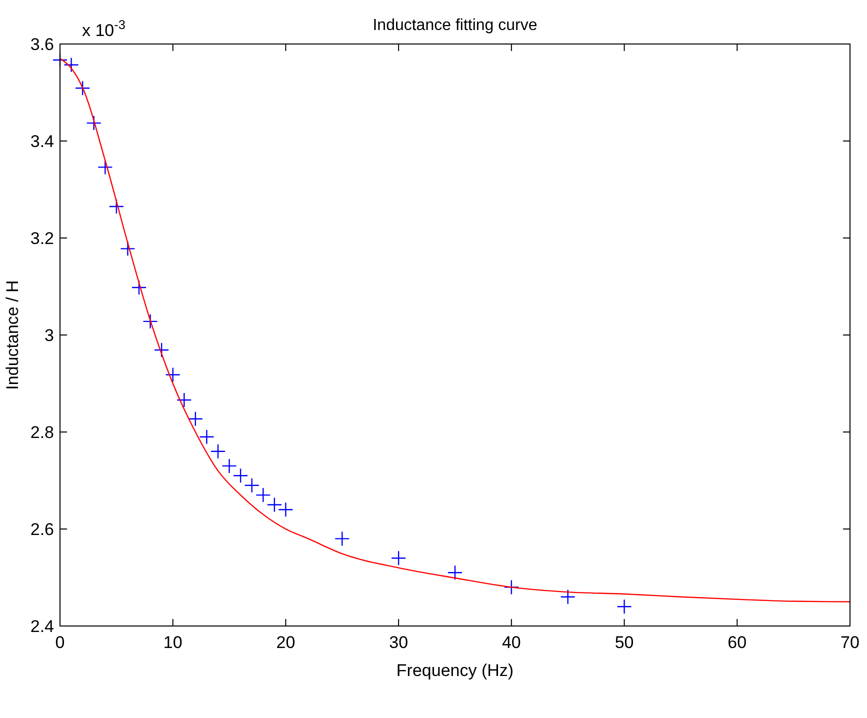 This screenshot has height=718, width=867. Describe the element at coordinates (172, 642) in the screenshot. I see `x-tick-label: 10` at that location.